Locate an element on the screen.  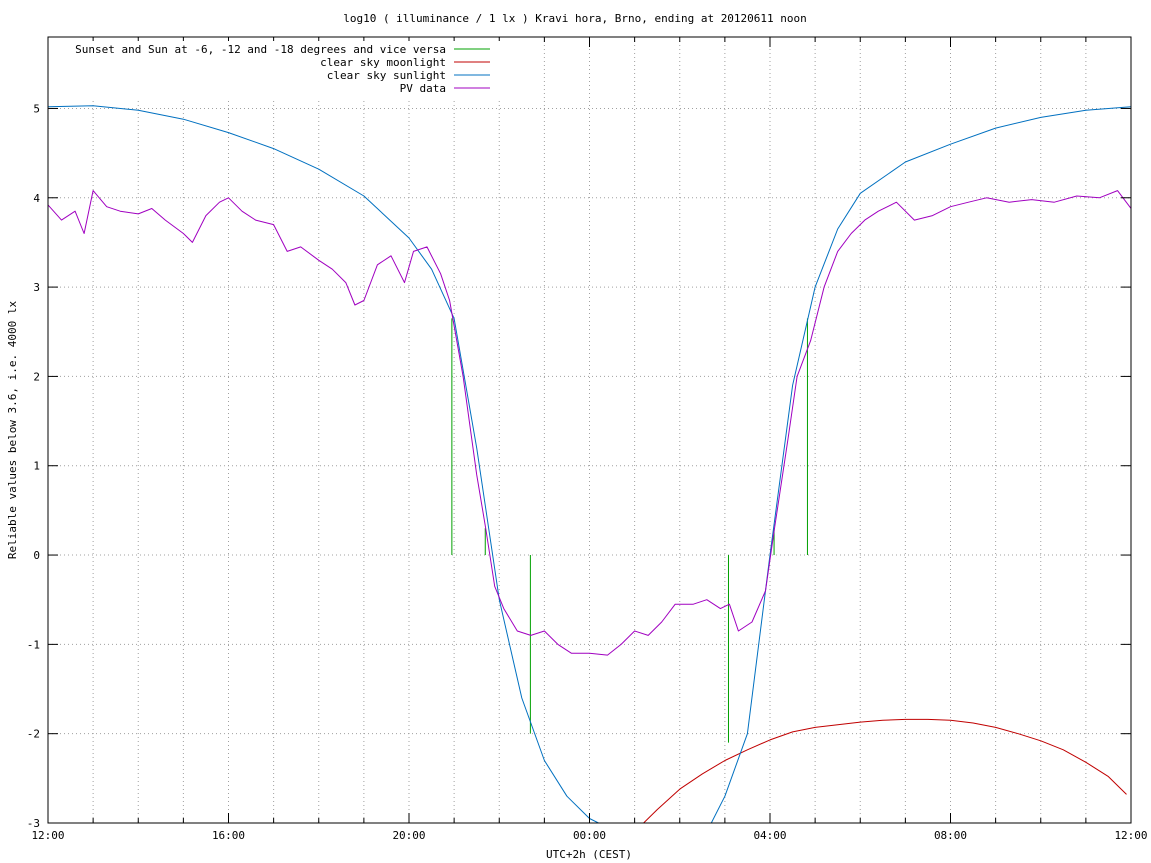
y-axis-label: Reliable values below 3.6, i.e. 4000 lx is located at coordinates (12, 429).